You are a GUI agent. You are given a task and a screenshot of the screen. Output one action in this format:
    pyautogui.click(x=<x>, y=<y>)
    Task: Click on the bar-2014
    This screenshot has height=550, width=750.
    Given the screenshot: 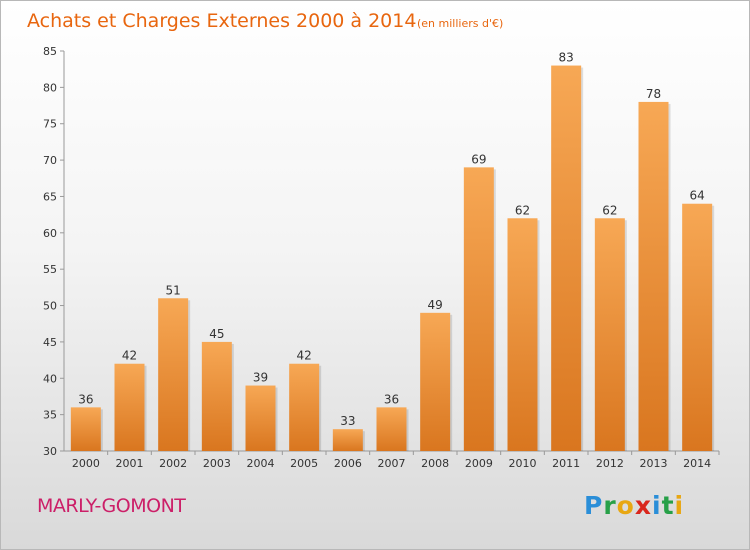 What is the action you would take?
    pyautogui.click(x=697, y=327)
    